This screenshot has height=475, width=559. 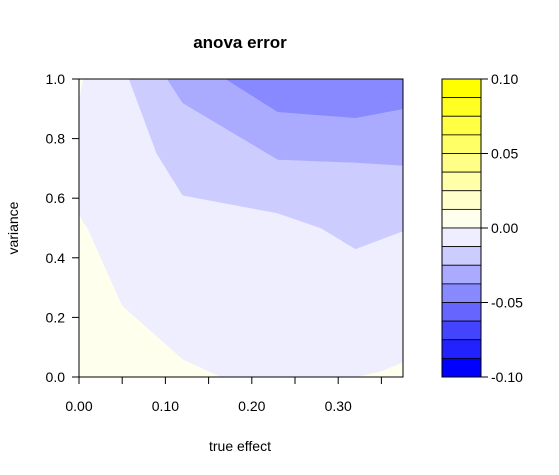 I want to click on x-tick-label: 0.20, so click(x=251, y=406).